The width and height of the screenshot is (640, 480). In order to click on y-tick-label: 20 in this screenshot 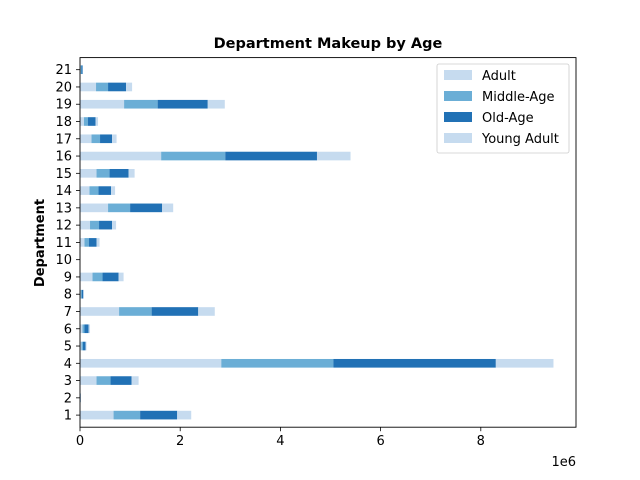, I will do `click(63, 87)`.